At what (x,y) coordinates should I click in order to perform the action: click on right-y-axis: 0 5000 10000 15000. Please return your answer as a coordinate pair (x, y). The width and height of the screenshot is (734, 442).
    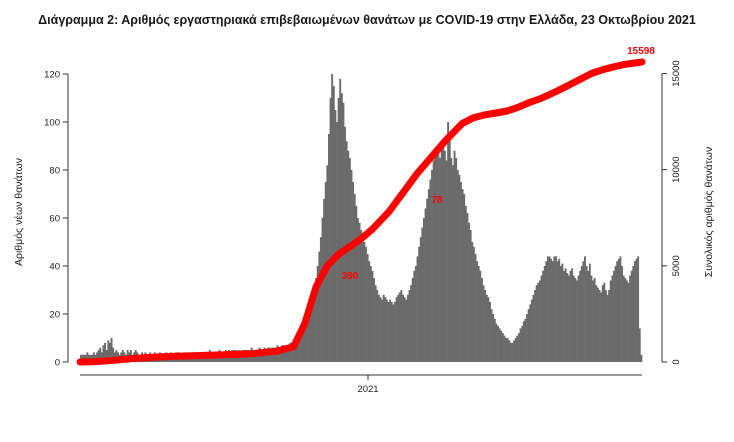
    Looking at the image, I should click on (671, 212).